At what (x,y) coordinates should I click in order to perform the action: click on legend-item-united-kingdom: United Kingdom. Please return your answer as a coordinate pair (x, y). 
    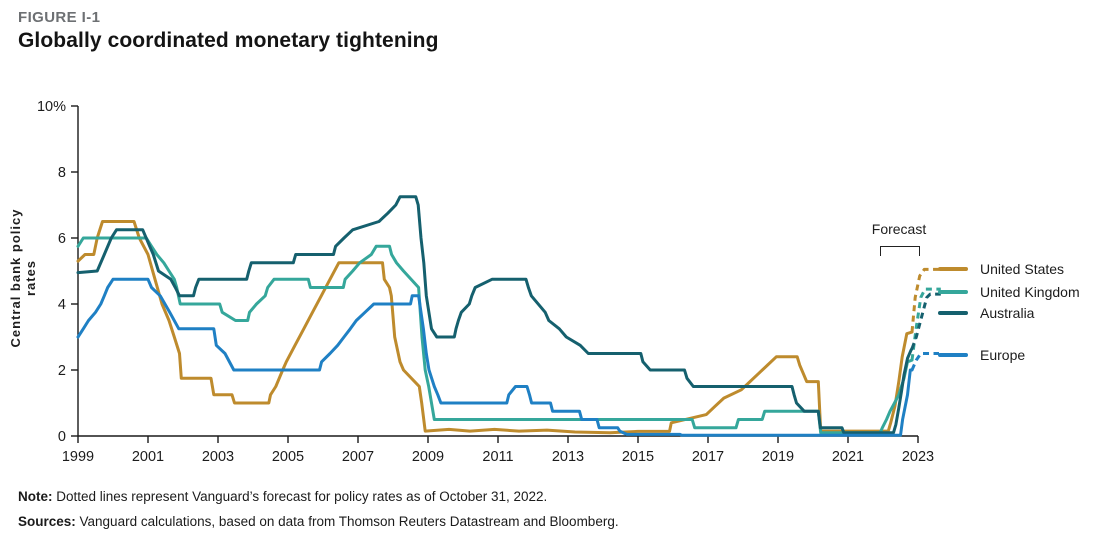
    Looking at the image, I should click on (1009, 292).